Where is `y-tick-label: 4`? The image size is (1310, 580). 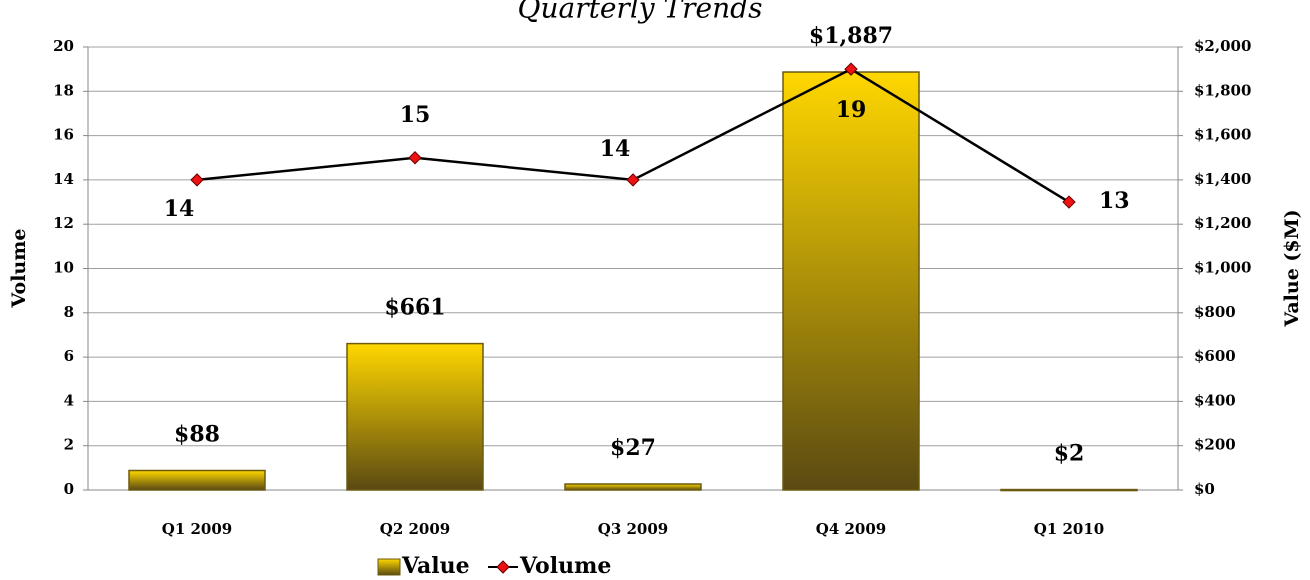
y-tick-label: 4 is located at coordinates (69, 400).